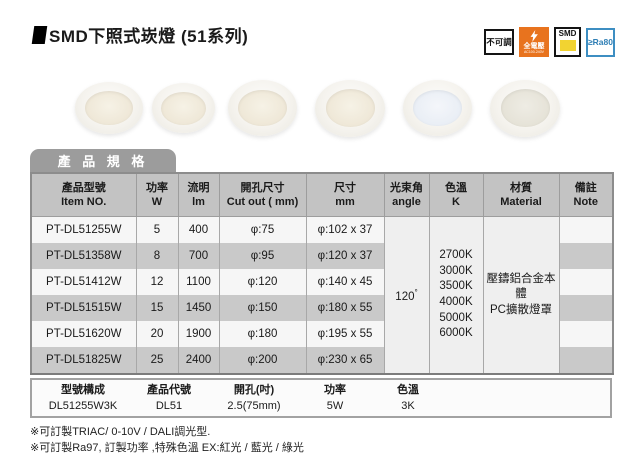 The width and height of the screenshot is (640, 461). I want to click on certification-badges: 不可調 全電壓 AC100-240V SMD ≥Ra80, so click(549, 42).